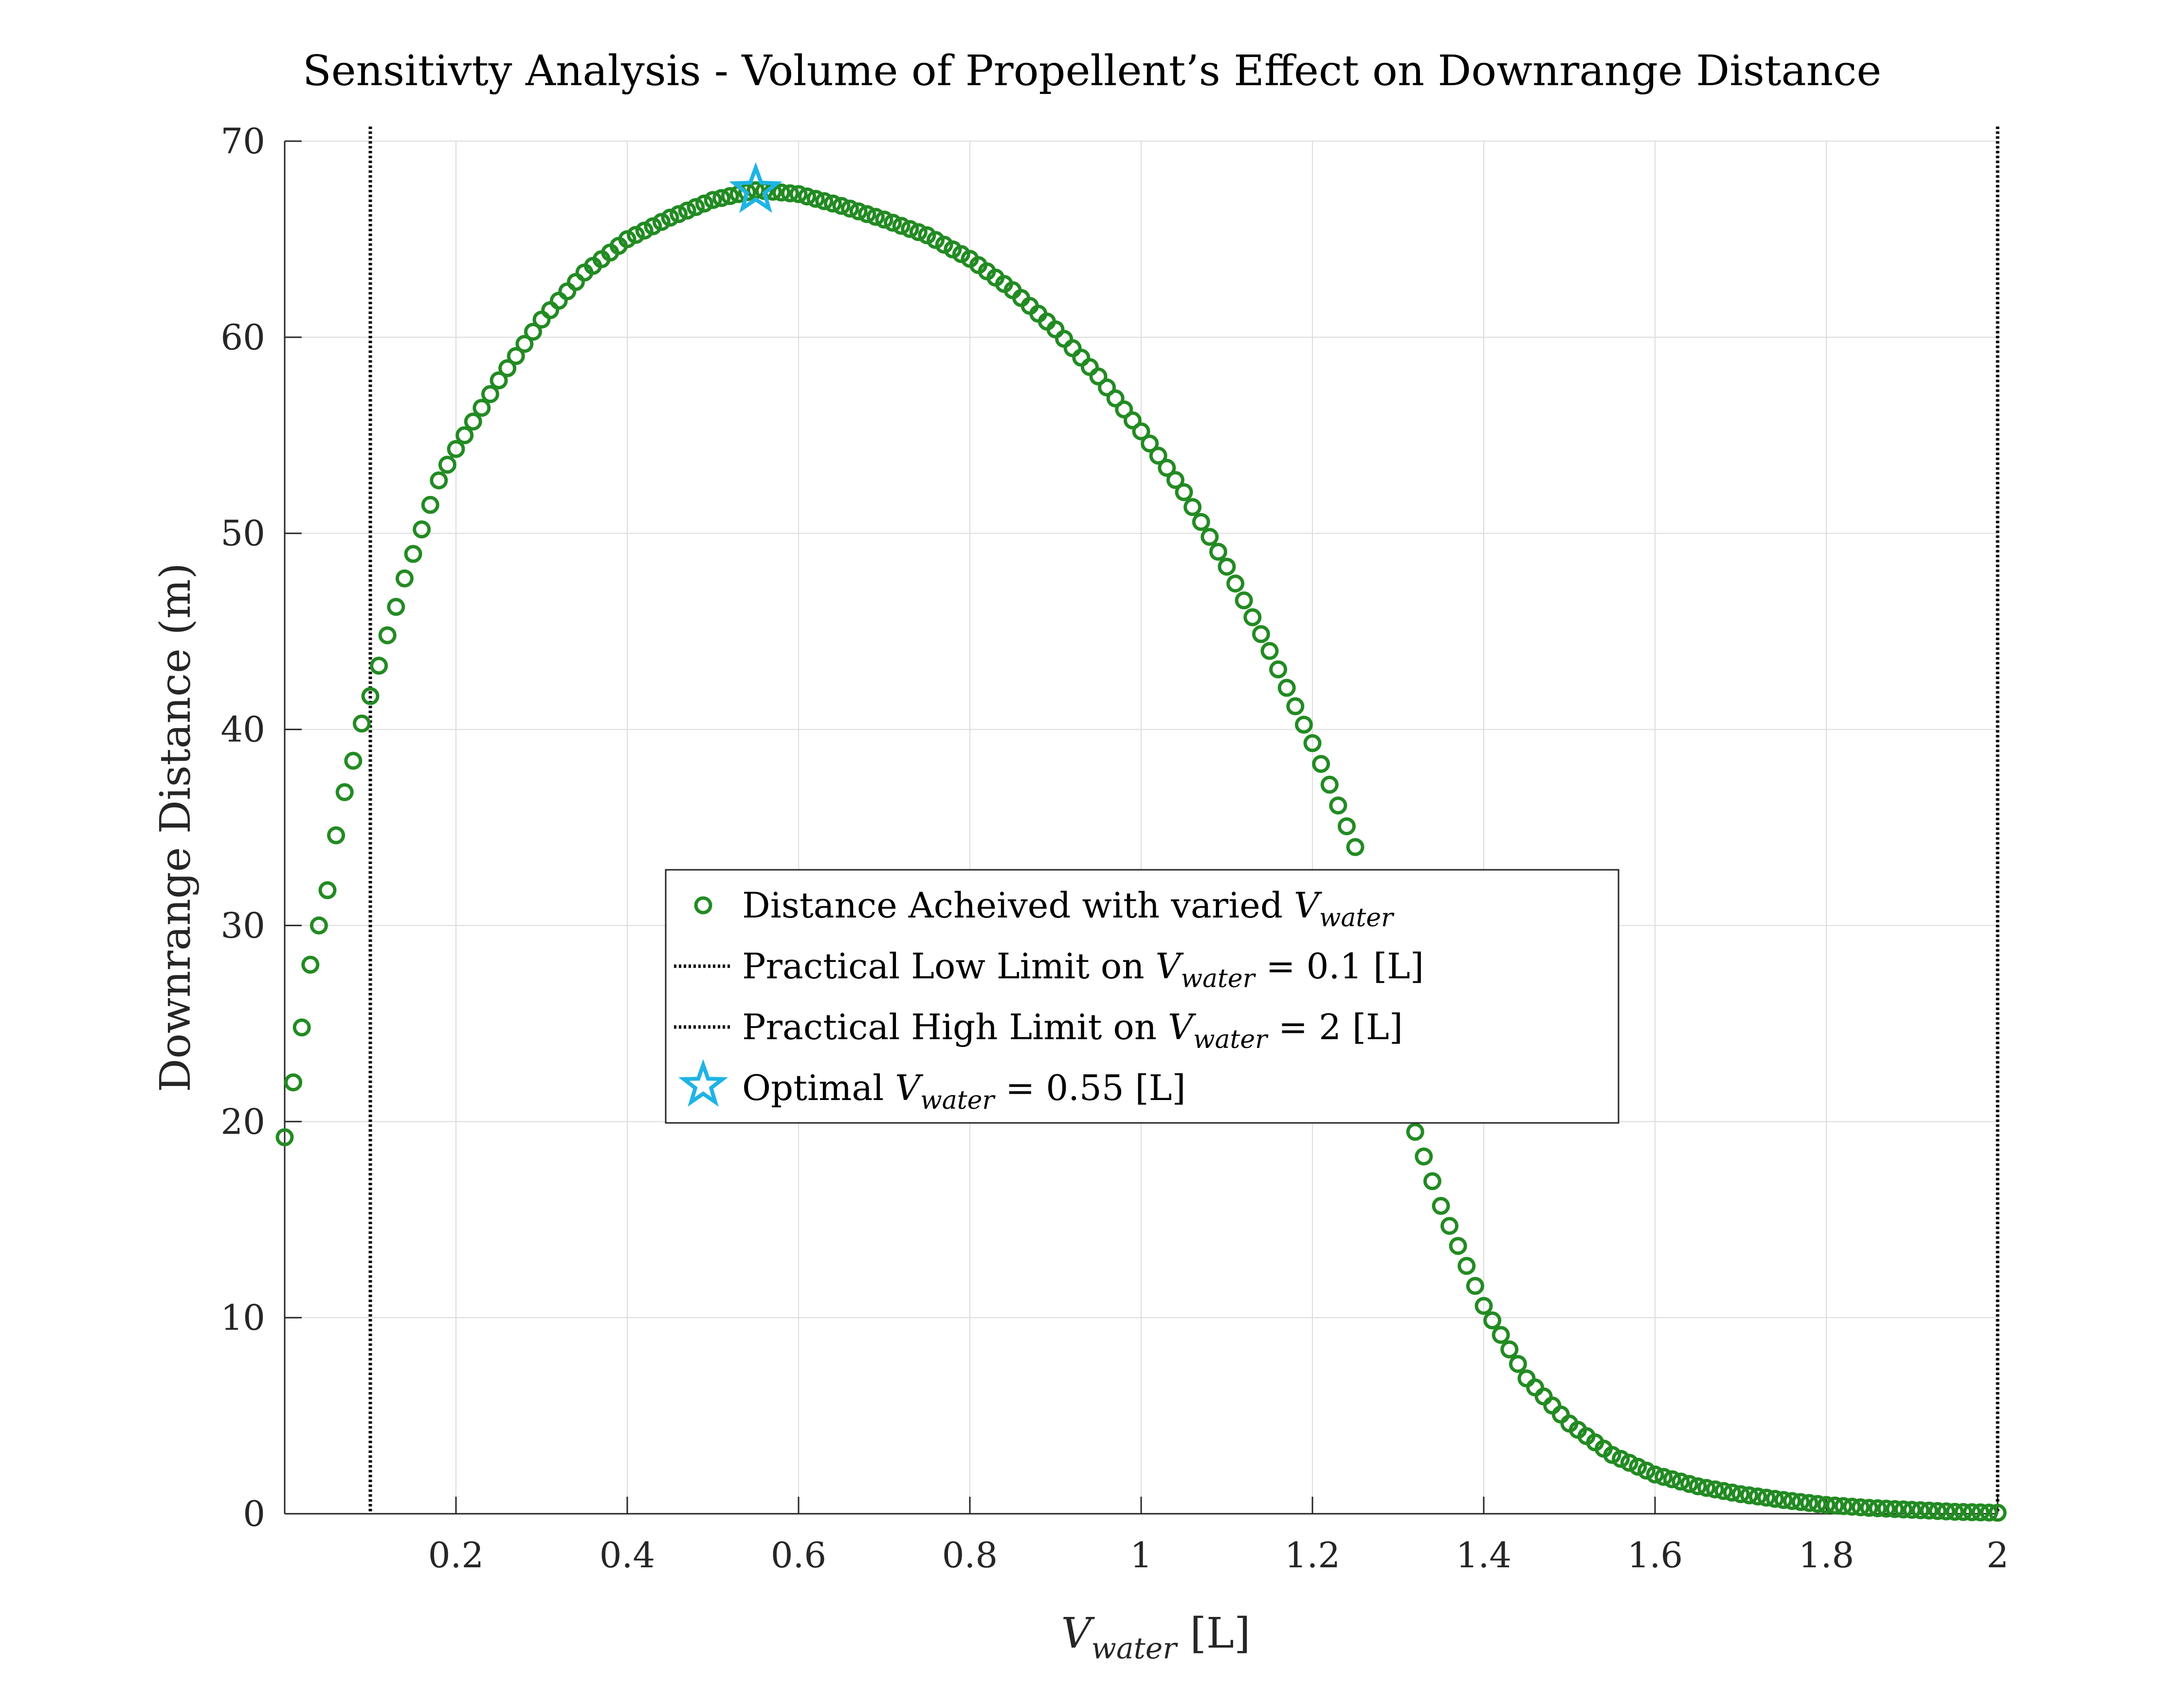  I want to click on x-tick-label: 1.4, so click(1484, 1555).